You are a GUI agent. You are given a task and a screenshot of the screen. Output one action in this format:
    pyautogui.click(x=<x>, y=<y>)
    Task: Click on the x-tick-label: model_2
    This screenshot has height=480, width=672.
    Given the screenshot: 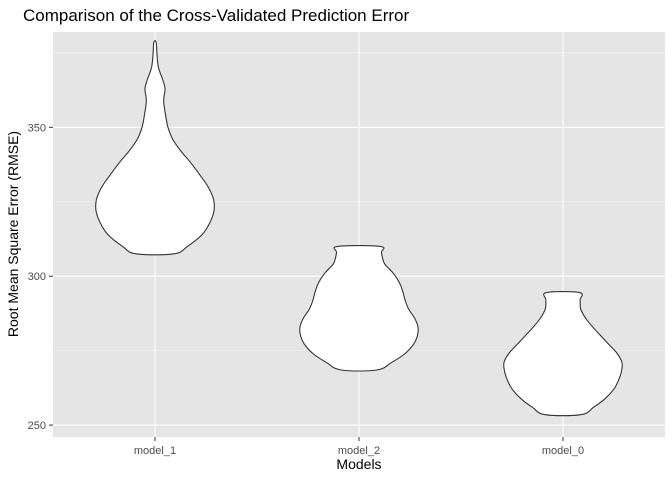 What is the action you would take?
    pyautogui.click(x=359, y=451)
    